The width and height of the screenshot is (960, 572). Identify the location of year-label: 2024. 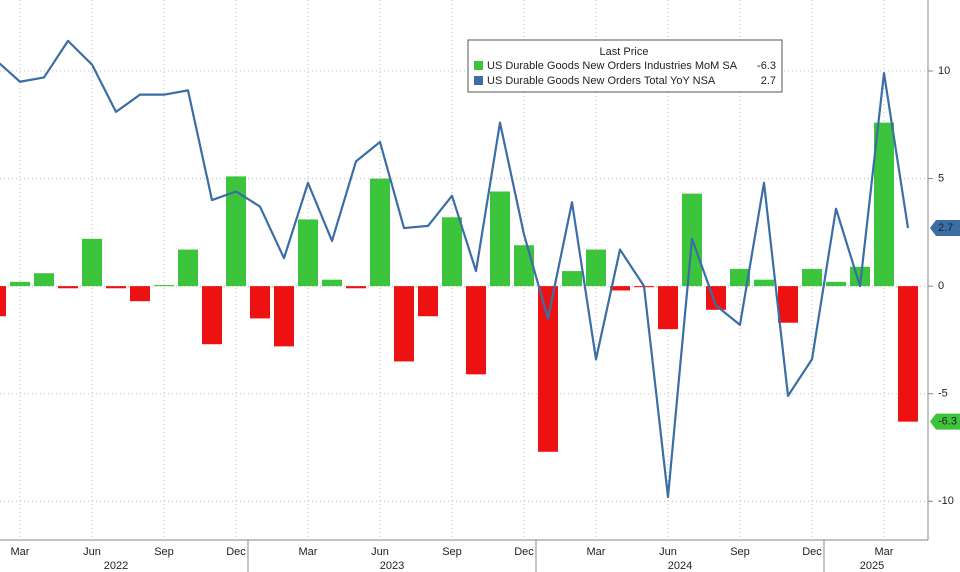
(680, 566).